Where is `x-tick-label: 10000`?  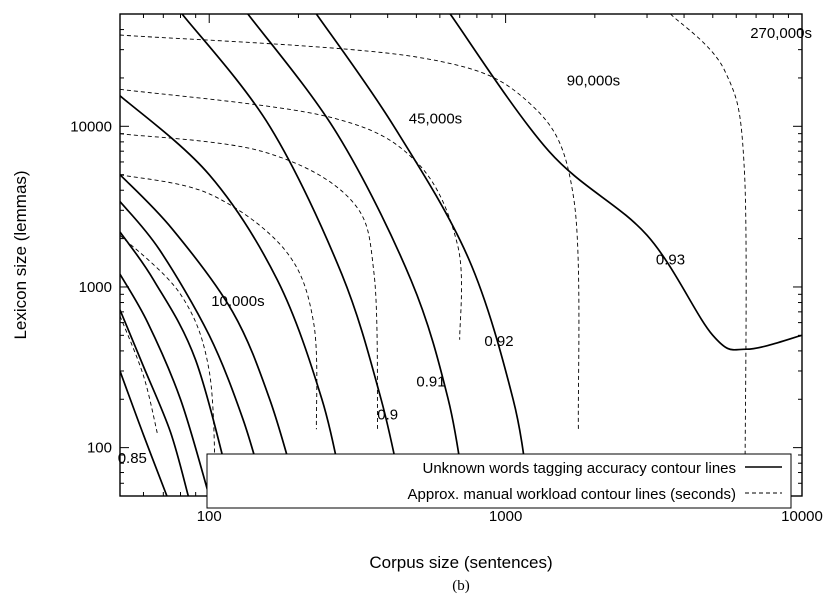
x-tick-label: 10000 is located at coordinates (802, 516).